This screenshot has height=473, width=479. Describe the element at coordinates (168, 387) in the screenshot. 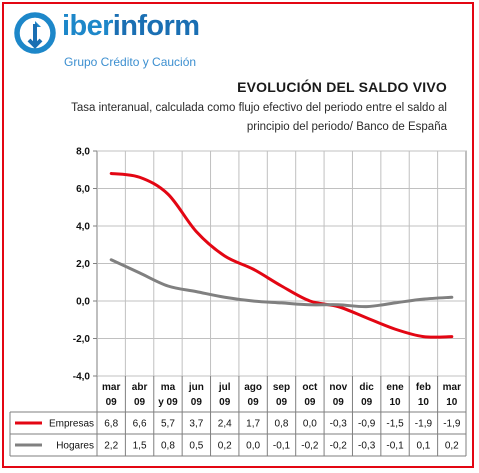

I see `xtick-label-month: ma` at that location.